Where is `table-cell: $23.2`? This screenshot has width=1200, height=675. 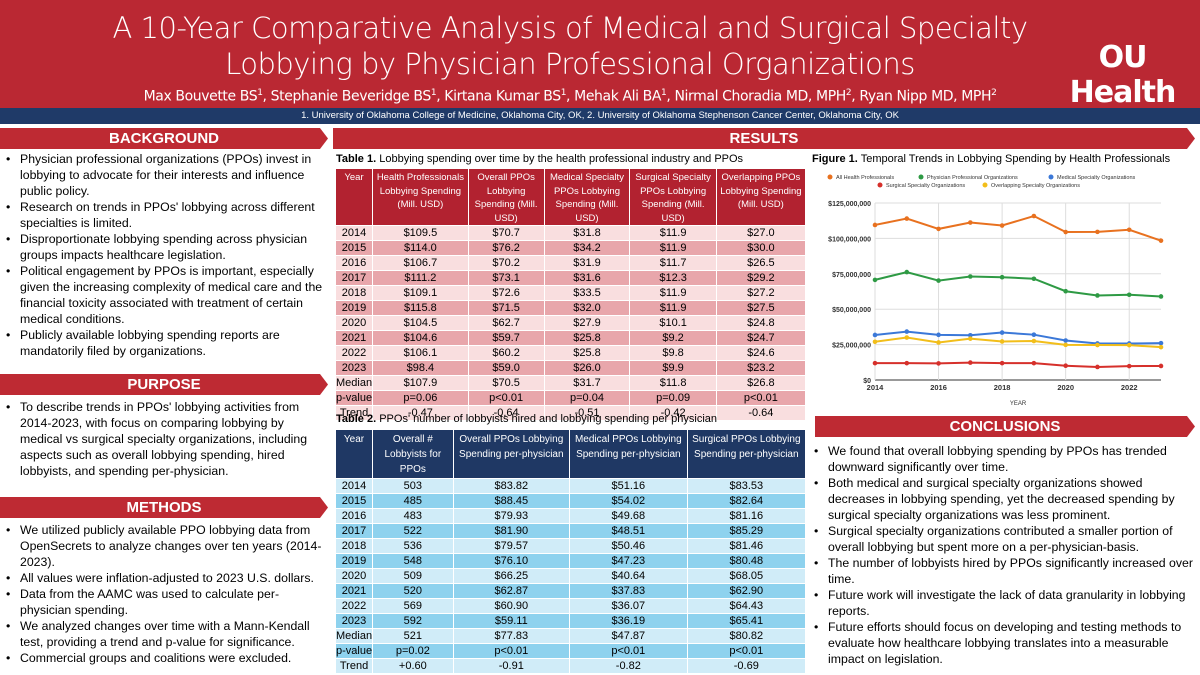 table-cell: $23.2 is located at coordinates (761, 368).